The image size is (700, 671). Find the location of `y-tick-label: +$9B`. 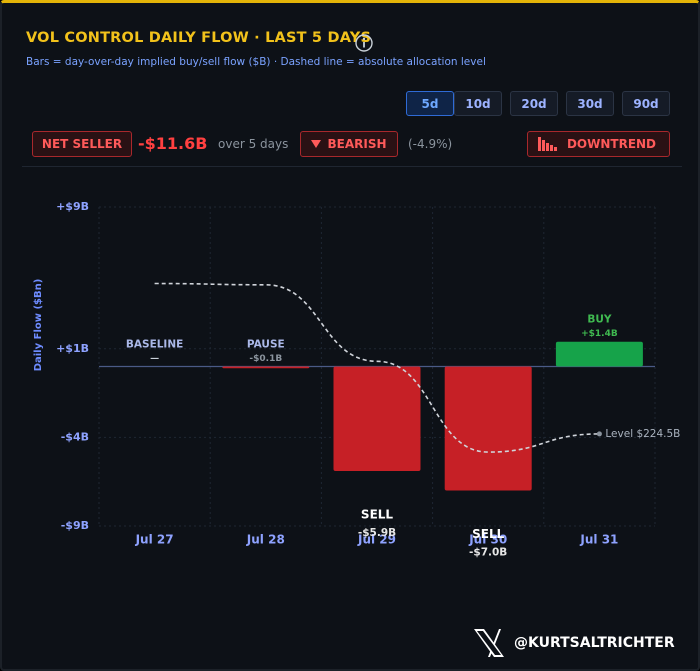

y-tick-label: +$9B is located at coordinates (72, 206).